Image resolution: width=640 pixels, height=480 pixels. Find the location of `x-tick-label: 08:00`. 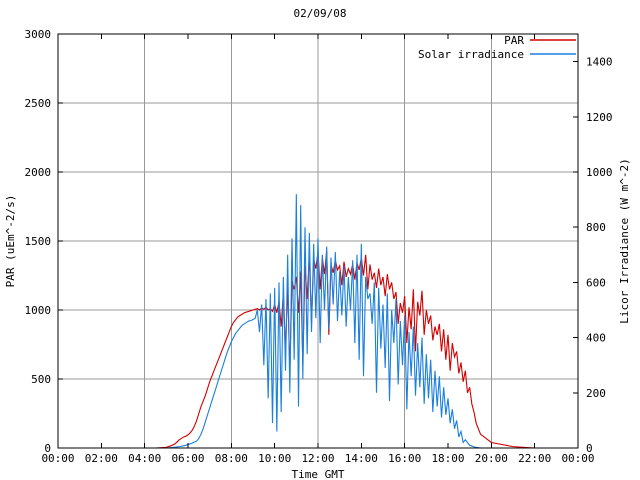

x-tick-label: 08:00 is located at coordinates (231, 458).